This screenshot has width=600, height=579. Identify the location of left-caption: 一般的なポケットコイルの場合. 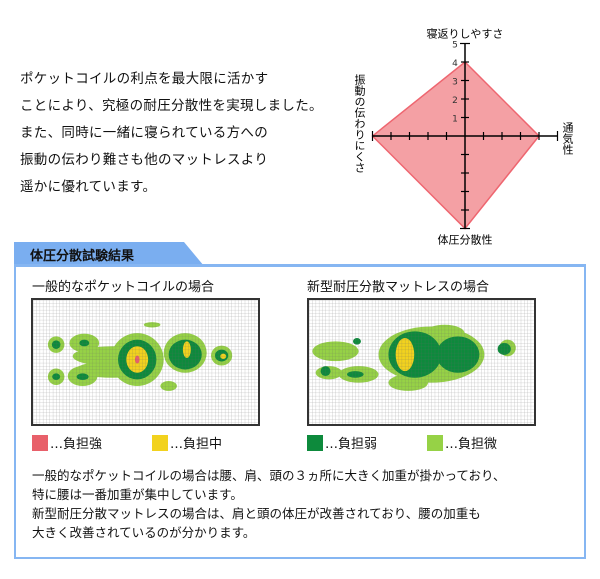
(123, 287).